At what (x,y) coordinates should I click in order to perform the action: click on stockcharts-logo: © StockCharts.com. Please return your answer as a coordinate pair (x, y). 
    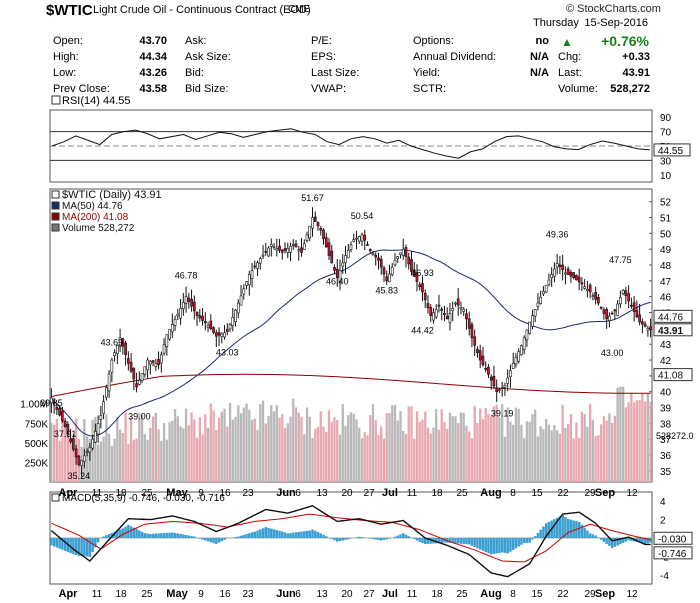
    Looking at the image, I should click on (613, 9).